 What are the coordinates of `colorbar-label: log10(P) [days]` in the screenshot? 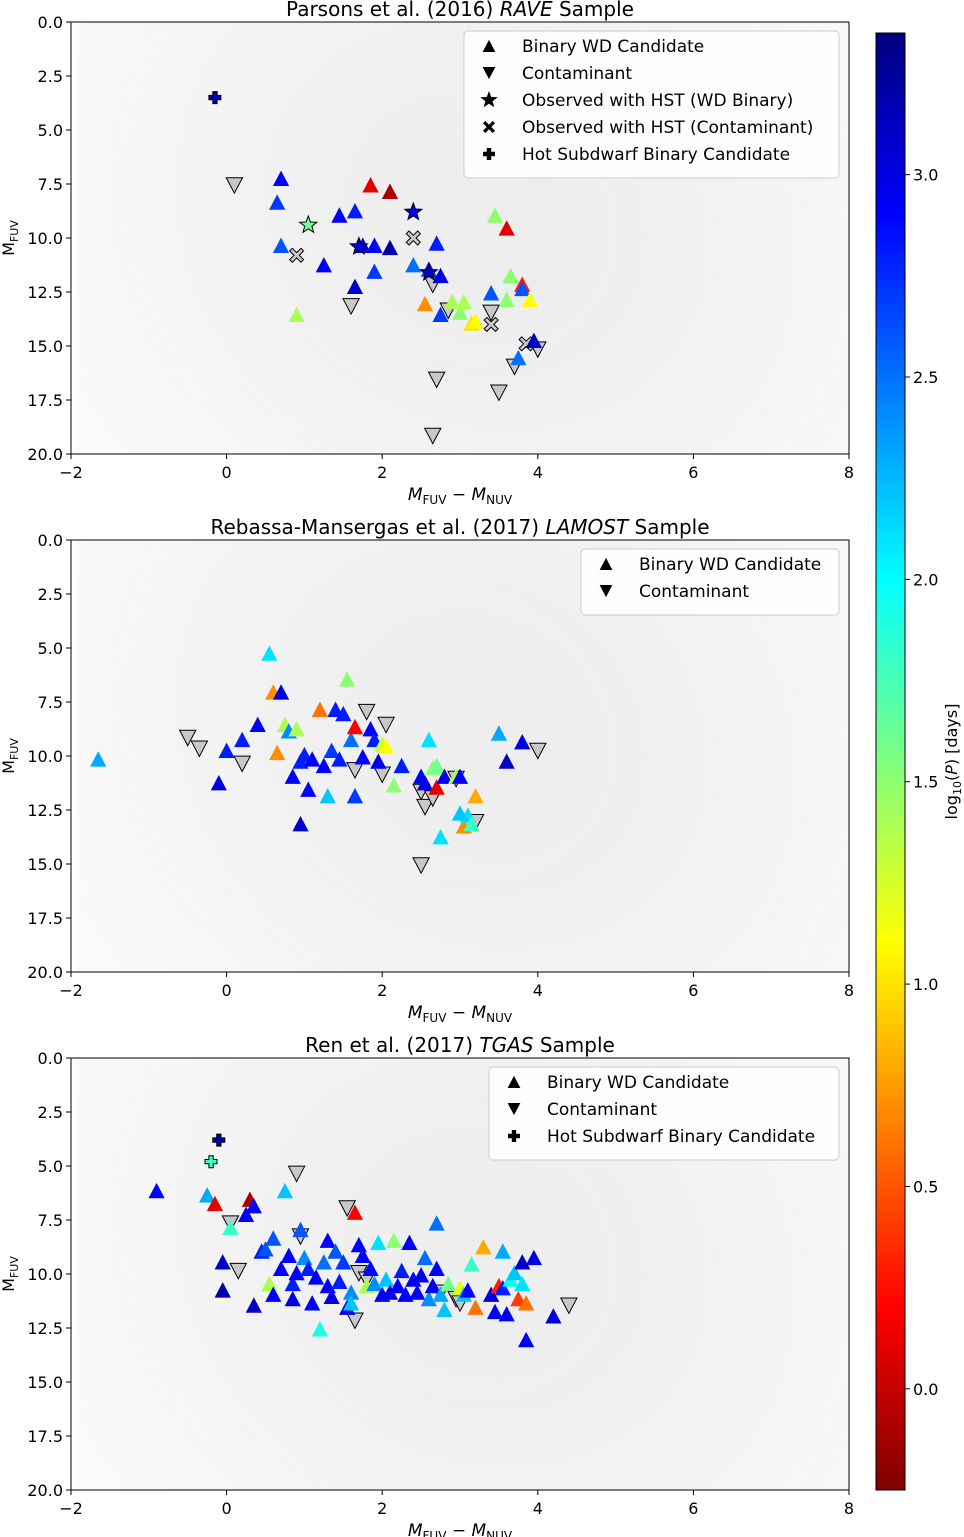 It's located at (953, 762).